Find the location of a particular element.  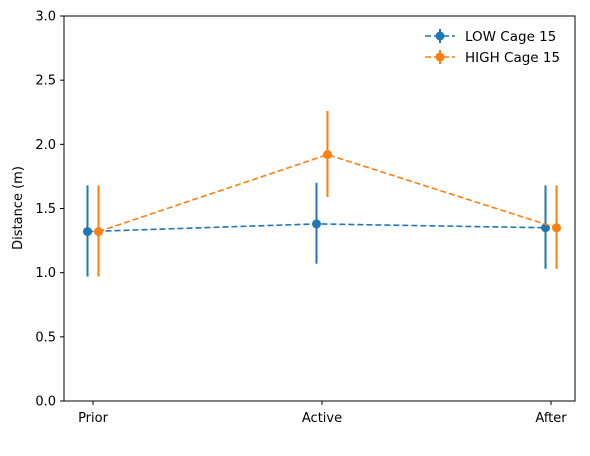

legend-entry: HIGH Cage 15 is located at coordinates (492, 58).